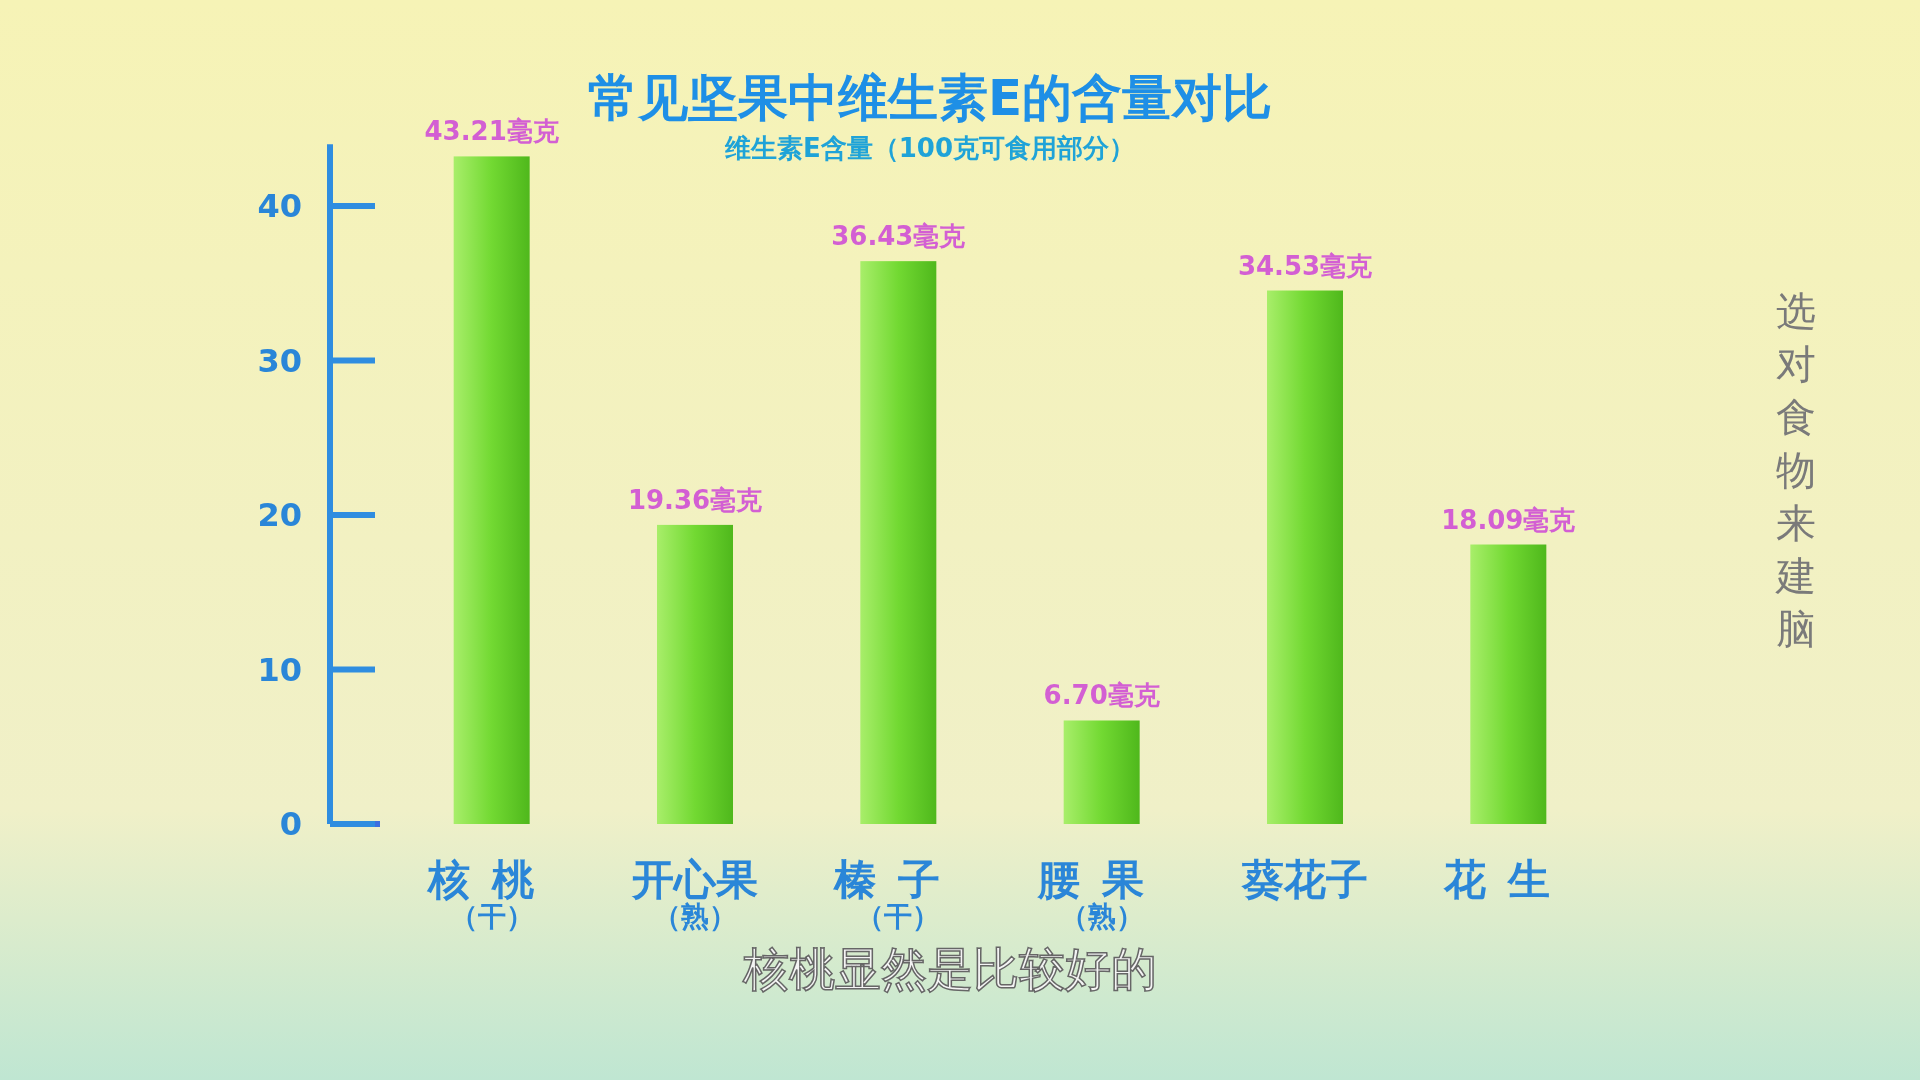  What do you see at coordinates (1101, 695) in the screenshot?
I see `data-label: 6.70毫克` at bounding box center [1101, 695].